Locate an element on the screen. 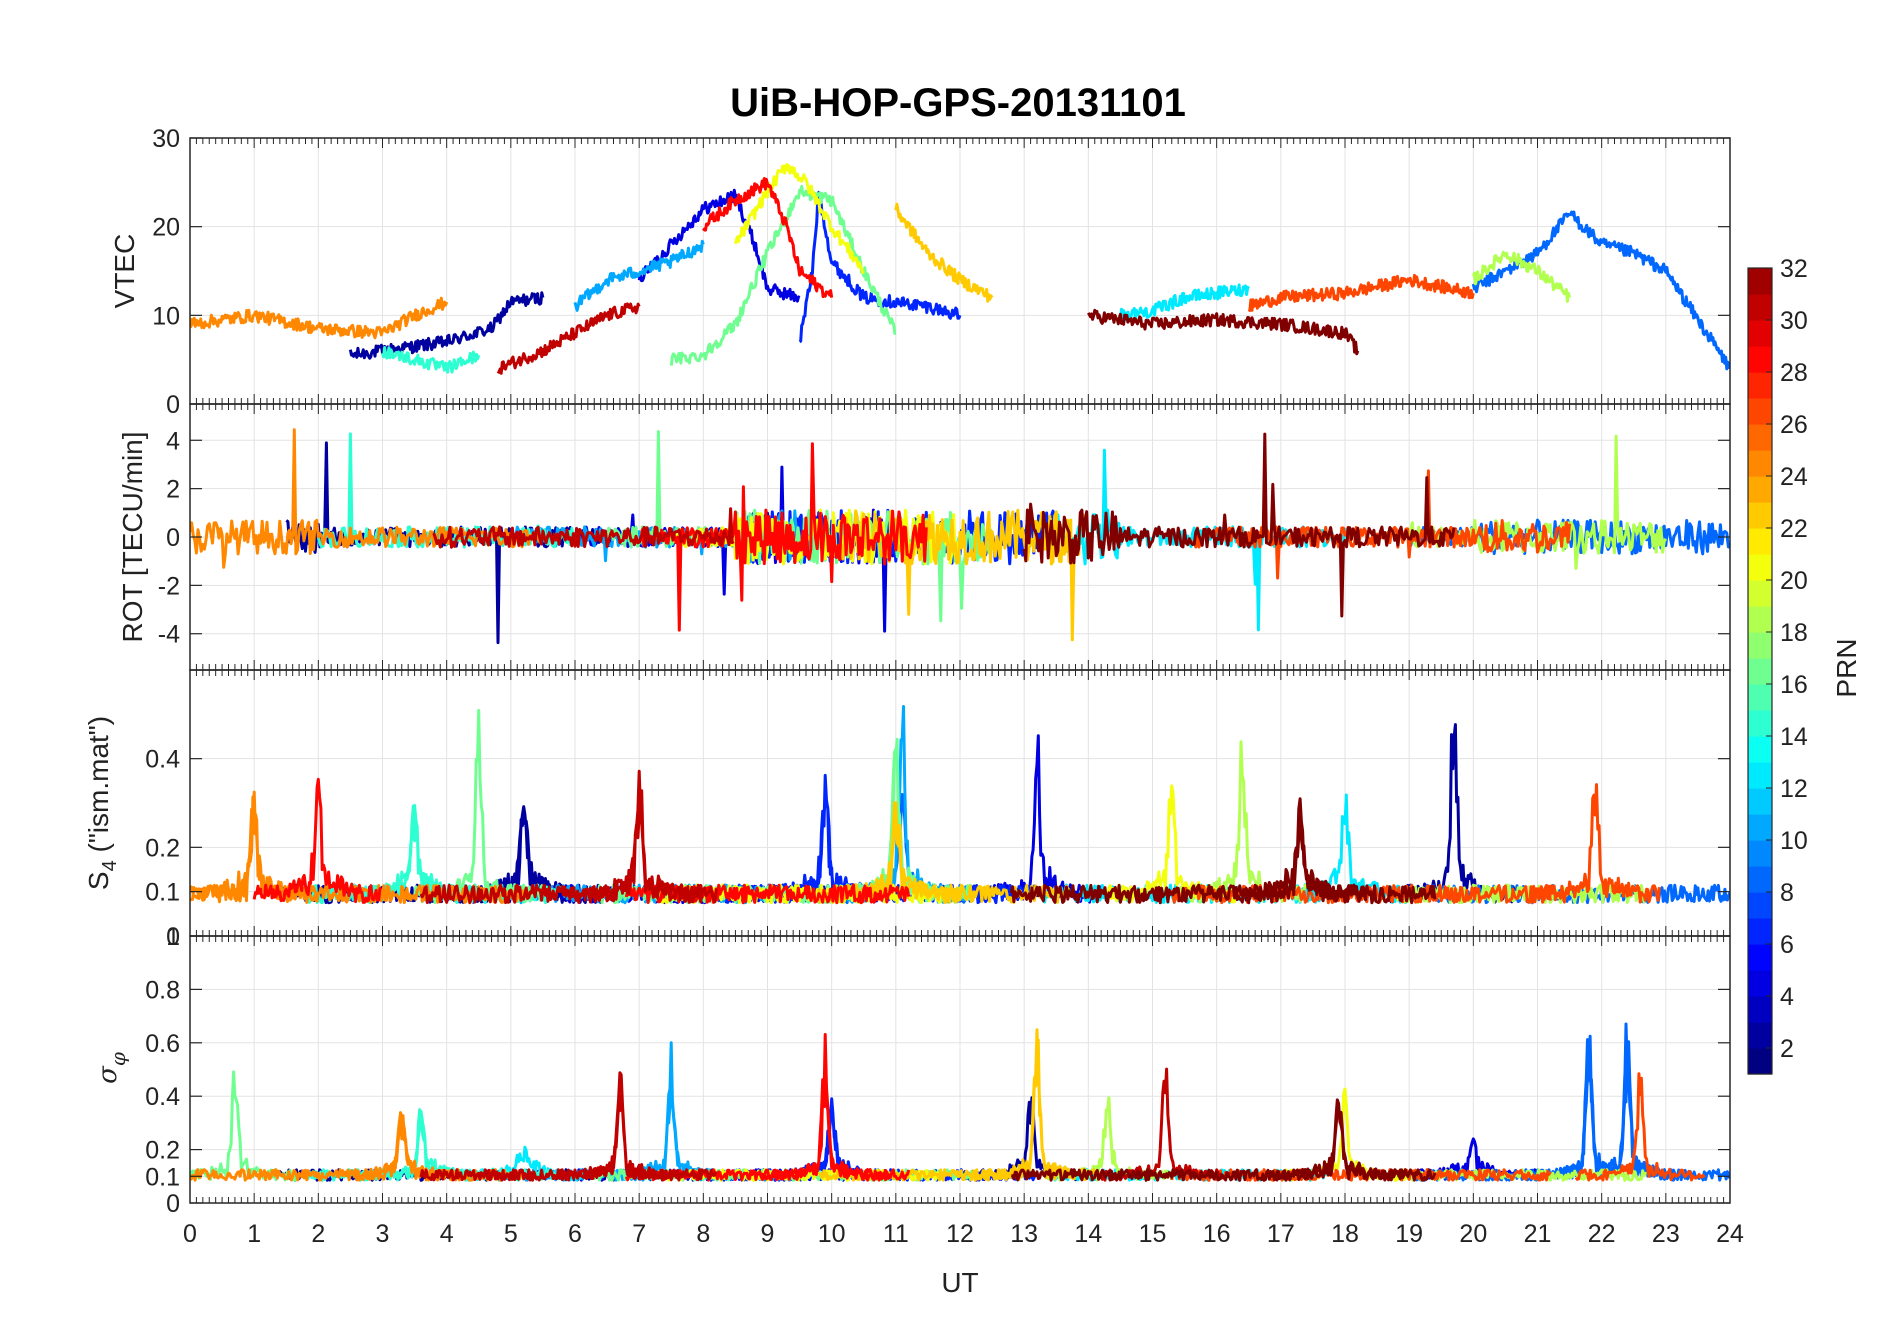  colorbar-tick-label: 24 is located at coordinates (1794, 477).